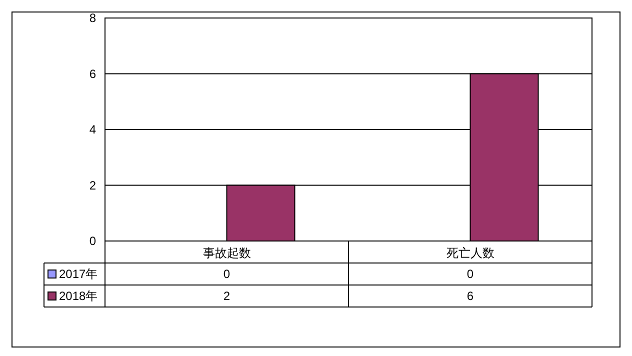 Image resolution: width=632 pixels, height=356 pixels. Describe the element at coordinates (92, 241) in the screenshot. I see `y-tick-label: 0` at that location.